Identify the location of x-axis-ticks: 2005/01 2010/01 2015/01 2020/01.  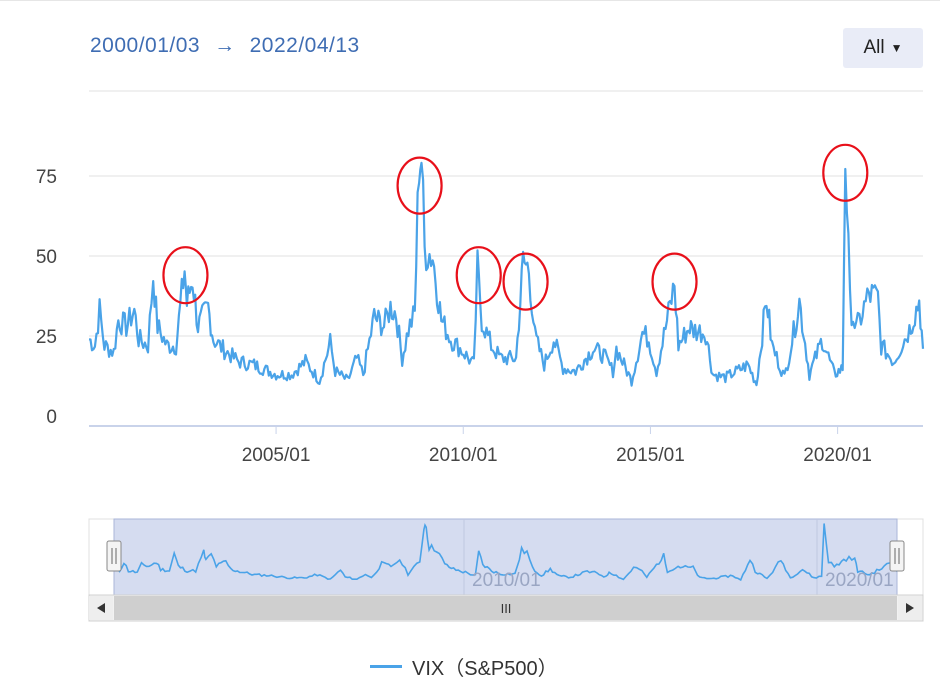
(557, 446).